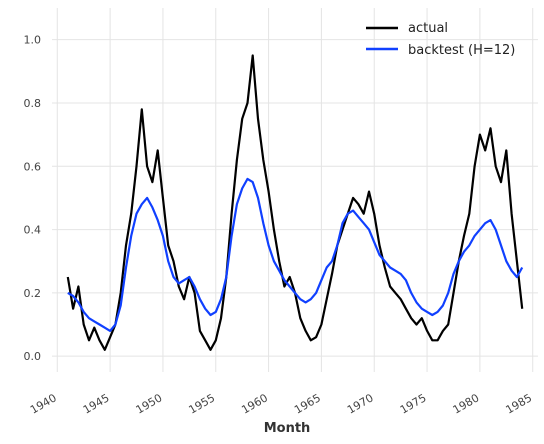 The height and width of the screenshot is (444, 544). I want to click on y-tick-label: 0.4, so click(33, 230).